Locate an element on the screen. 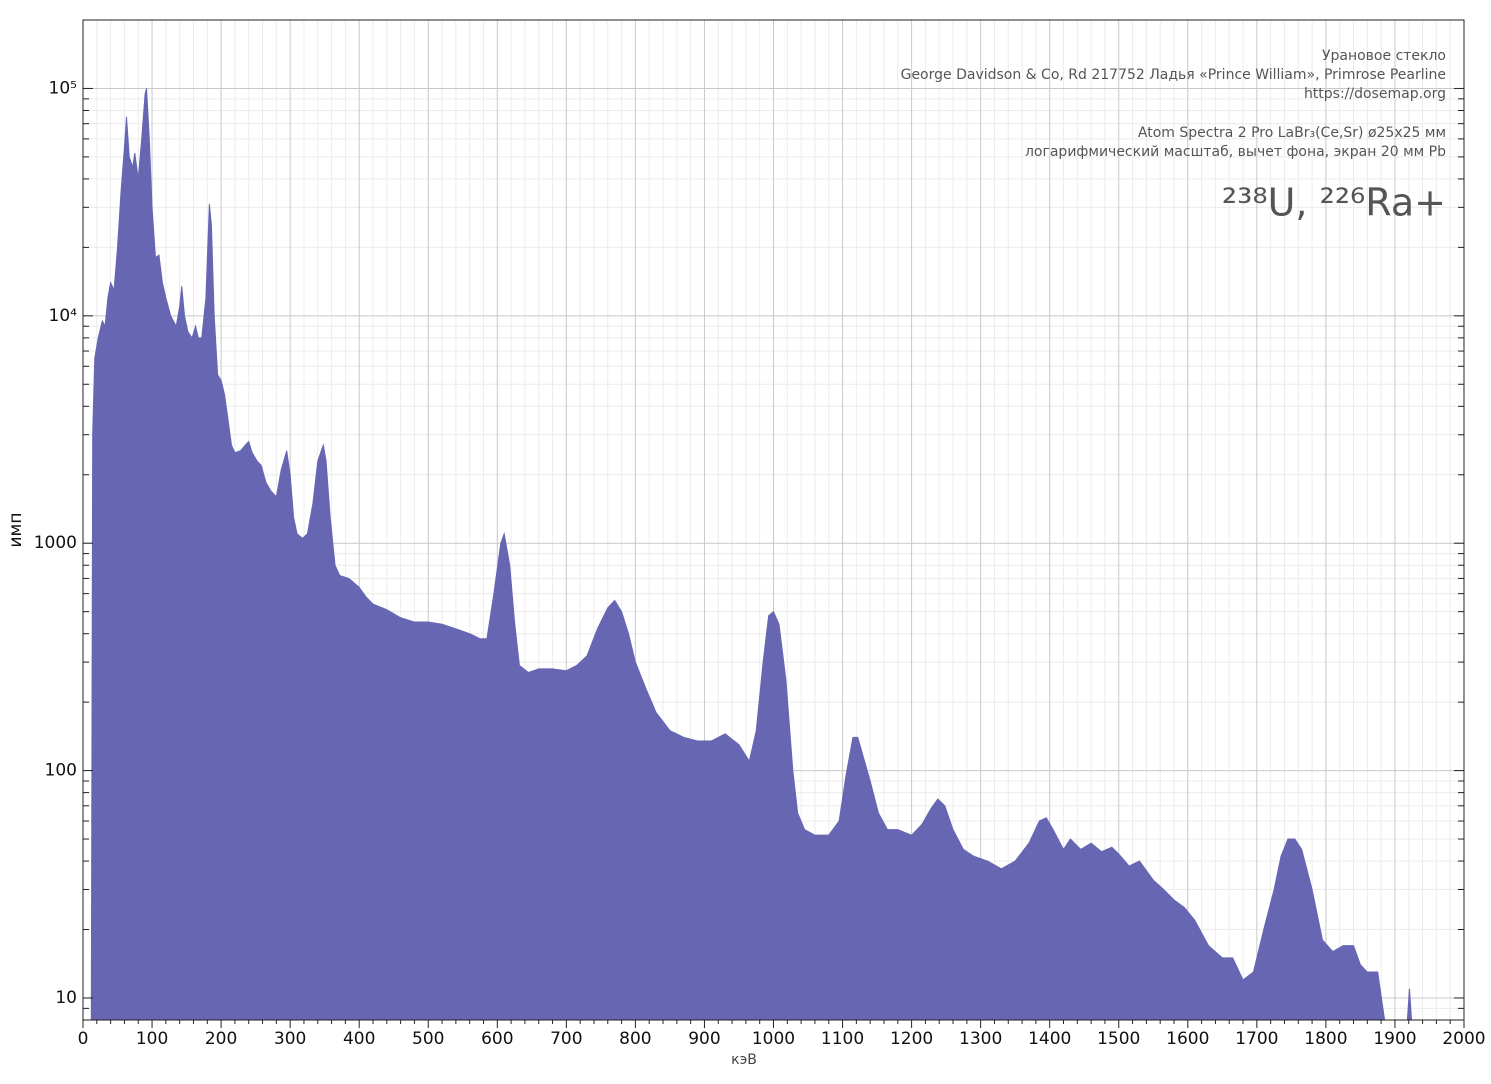  x-tick-label: 0 is located at coordinates (83, 1039).